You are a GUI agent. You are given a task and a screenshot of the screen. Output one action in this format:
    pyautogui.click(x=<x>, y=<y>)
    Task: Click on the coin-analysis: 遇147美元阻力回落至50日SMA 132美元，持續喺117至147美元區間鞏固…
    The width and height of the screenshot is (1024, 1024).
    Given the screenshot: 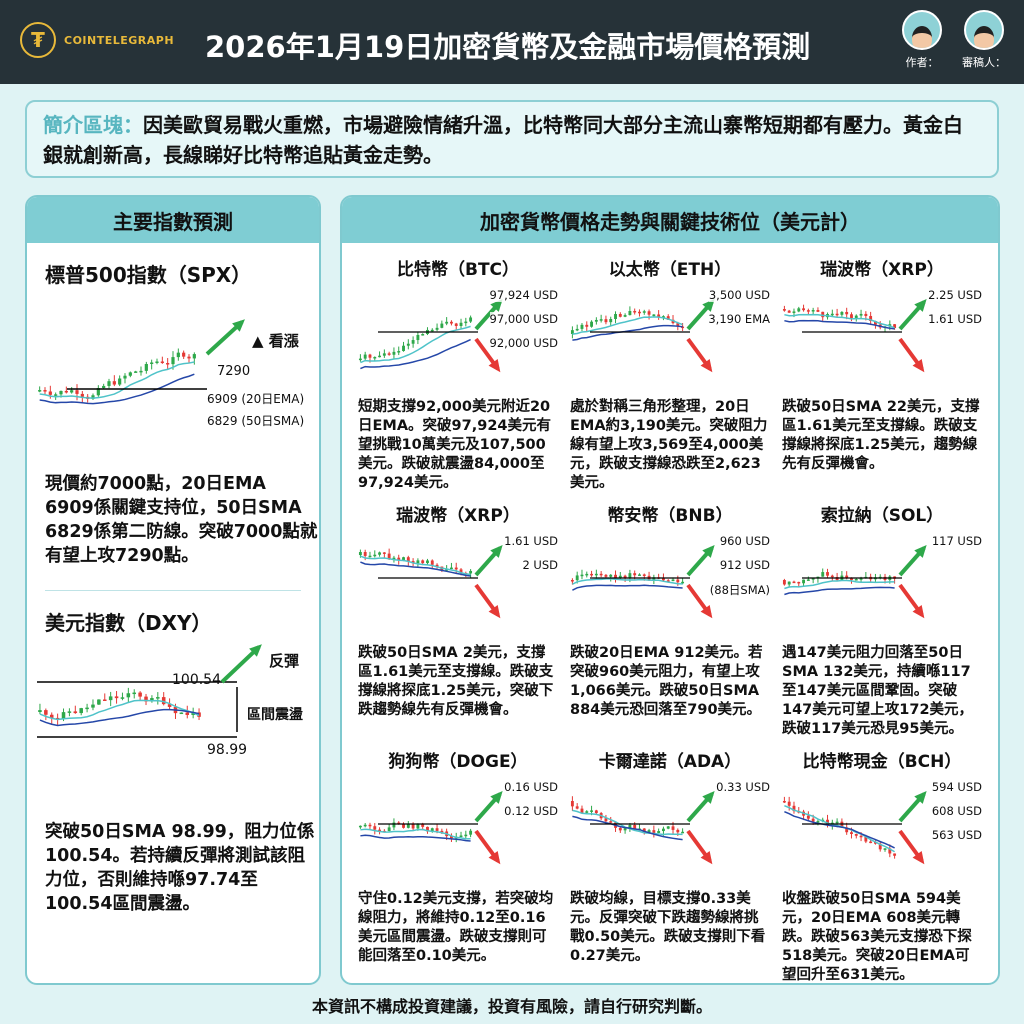 What is the action you would take?
    pyautogui.click(x=878, y=691)
    